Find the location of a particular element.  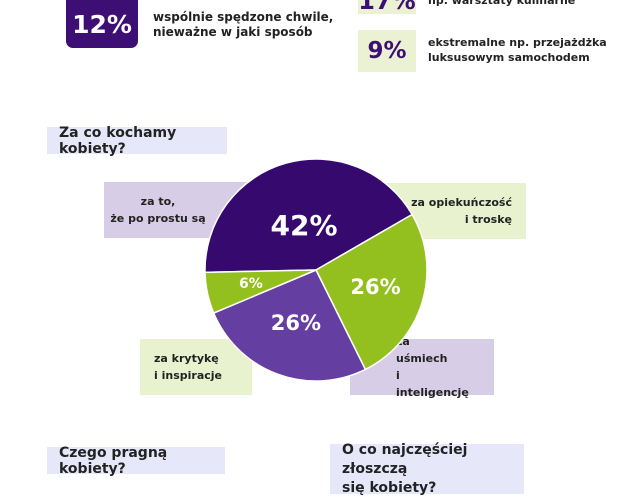

callout-care-line1: za opiekuńczość is located at coordinates (461, 202).